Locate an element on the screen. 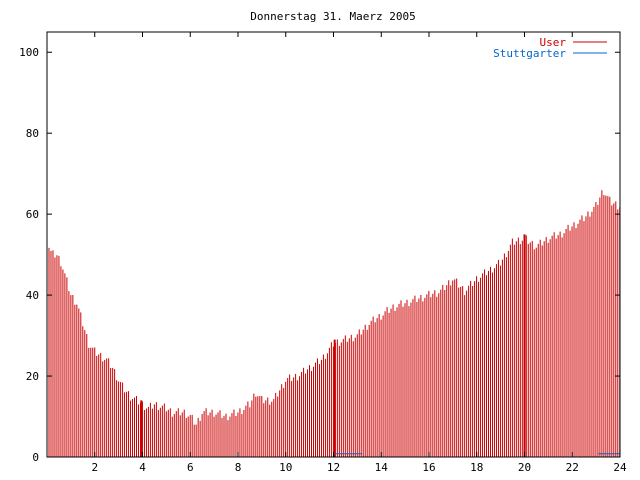 This screenshot has height=480, width=640. legend-label-stuttgarter: Stuttgarter is located at coordinates (529, 53).